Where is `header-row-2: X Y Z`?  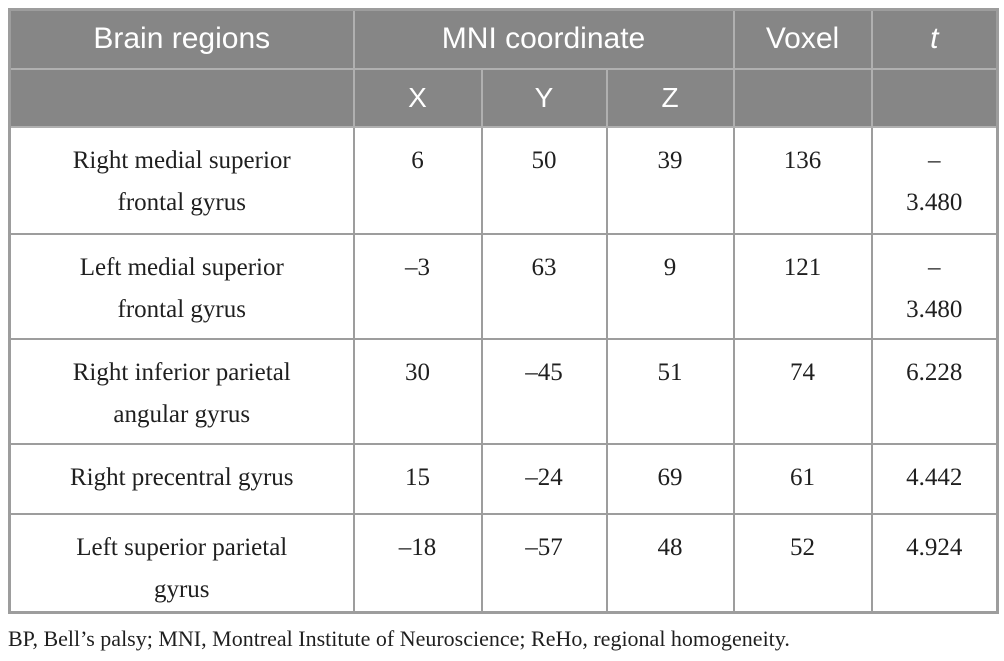 header-row-2: X Y Z is located at coordinates (503, 97).